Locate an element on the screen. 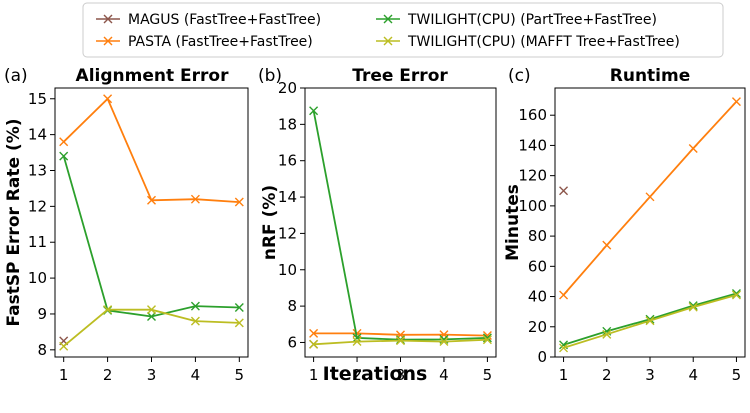  y-tick-label: 120 is located at coordinates (532, 176).